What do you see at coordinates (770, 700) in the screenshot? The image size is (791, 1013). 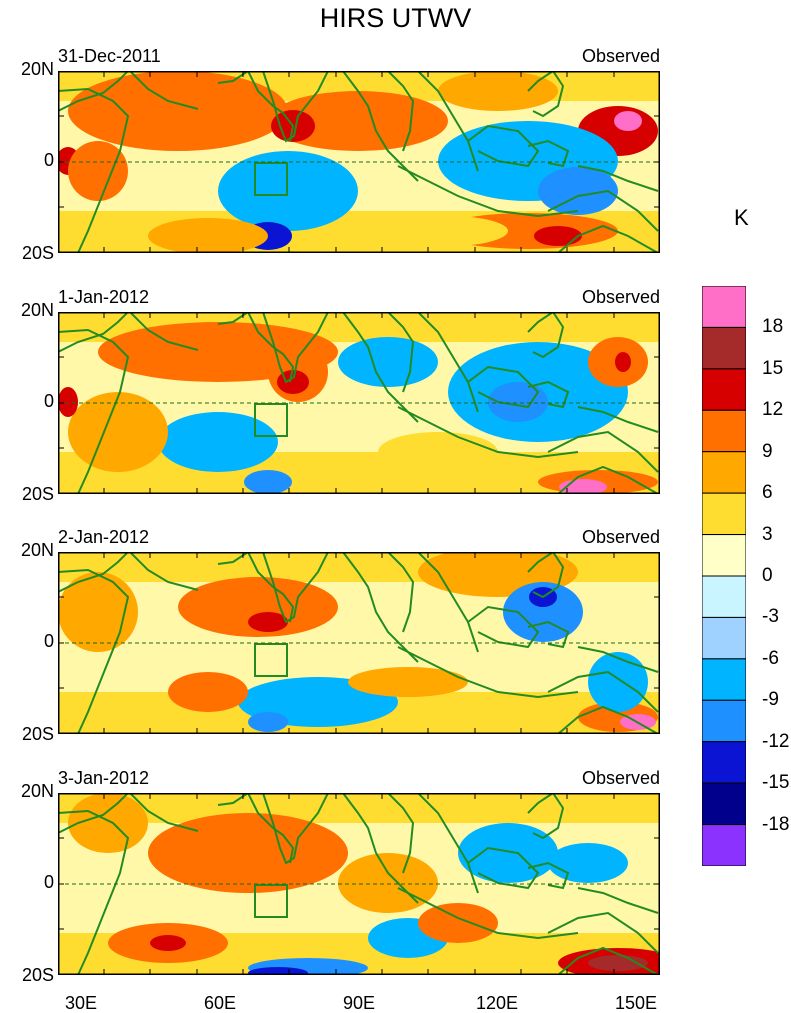 I see `colorbar-tick-label: -9` at bounding box center [770, 700].